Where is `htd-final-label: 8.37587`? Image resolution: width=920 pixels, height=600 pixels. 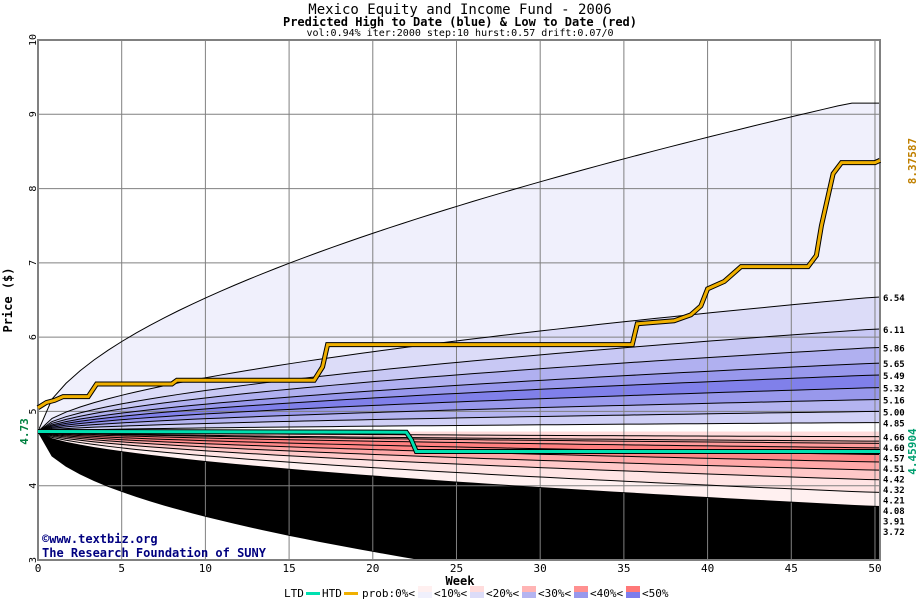
htd-final-label: 8.37587 is located at coordinates (912, 161).